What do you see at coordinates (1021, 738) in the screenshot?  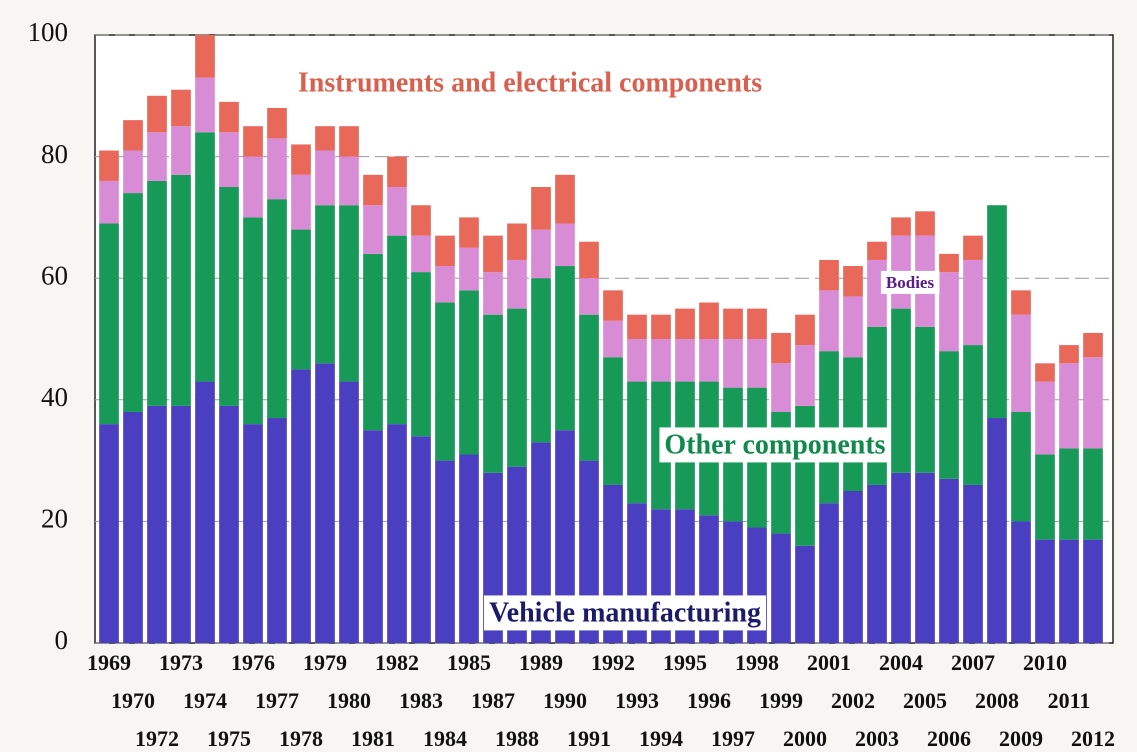 I see `x-tick-label: 2009` at bounding box center [1021, 738].